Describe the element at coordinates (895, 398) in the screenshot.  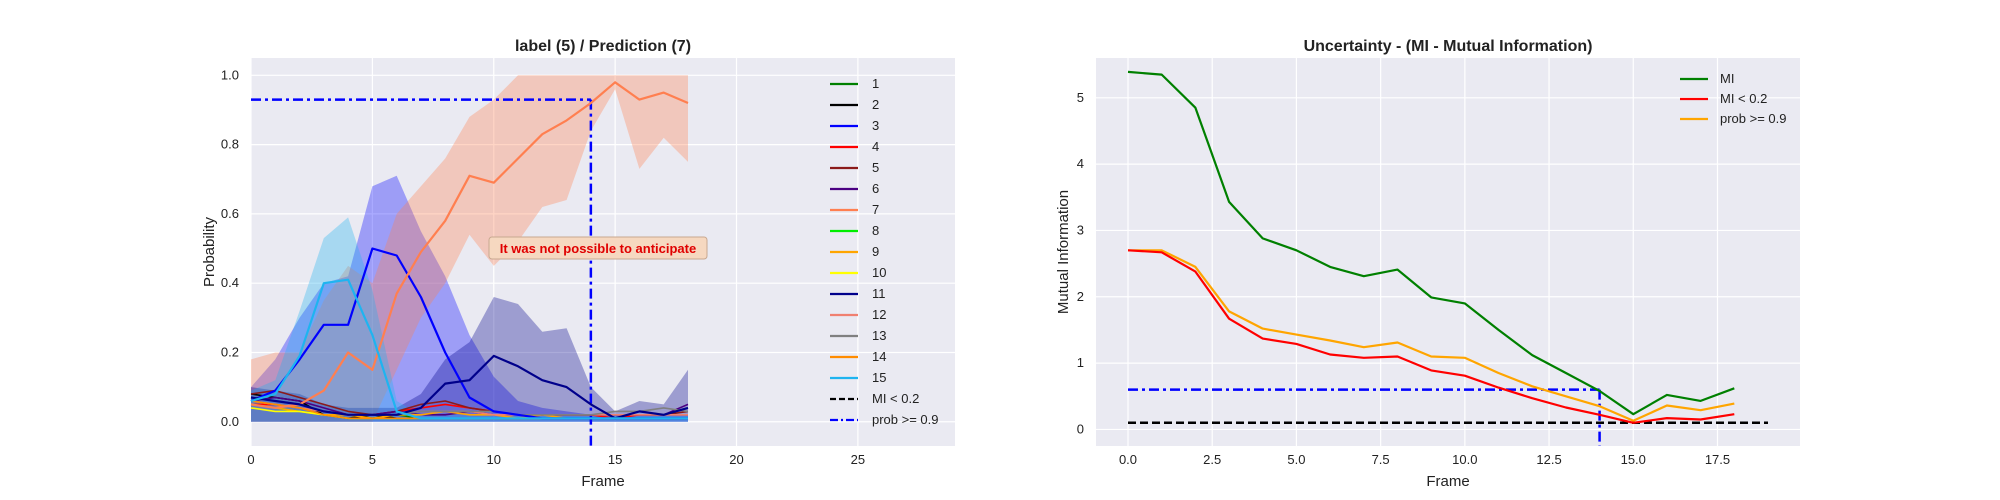
I see `legend-label-MI < 0.2: MI < 0.2` at that location.